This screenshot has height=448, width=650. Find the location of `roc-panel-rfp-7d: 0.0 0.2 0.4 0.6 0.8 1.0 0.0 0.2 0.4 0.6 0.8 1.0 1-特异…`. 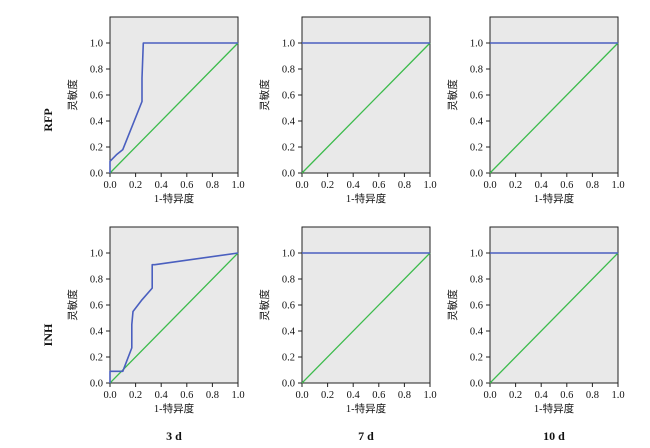

roc-panel-rfp-7d: 0.0 0.2 0.4 0.6 0.8 1.0 0.0 0.2 0.4 0.6 0.8 1.0 1-特异… is located at coordinates (347, 110).